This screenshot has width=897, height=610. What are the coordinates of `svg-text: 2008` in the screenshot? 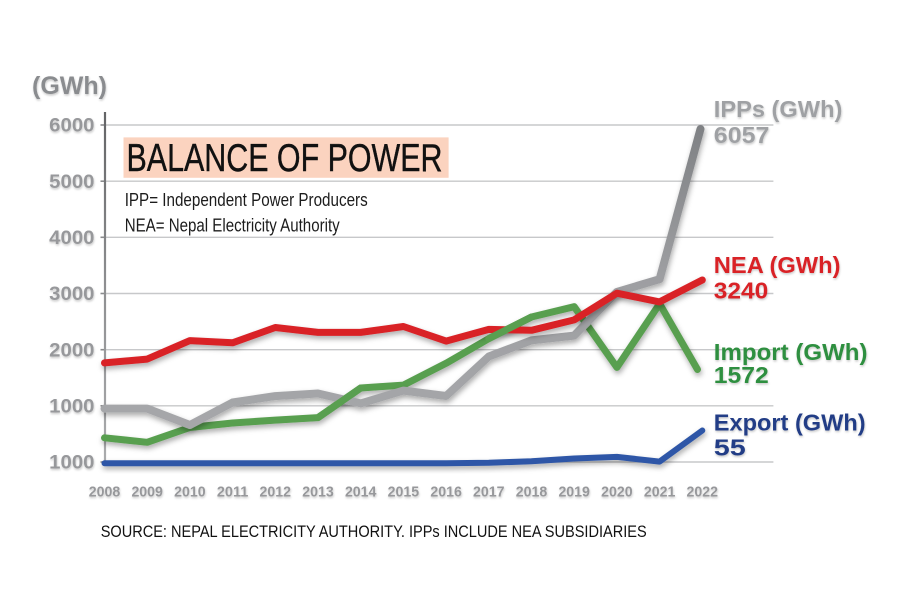 It's located at (105, 493).